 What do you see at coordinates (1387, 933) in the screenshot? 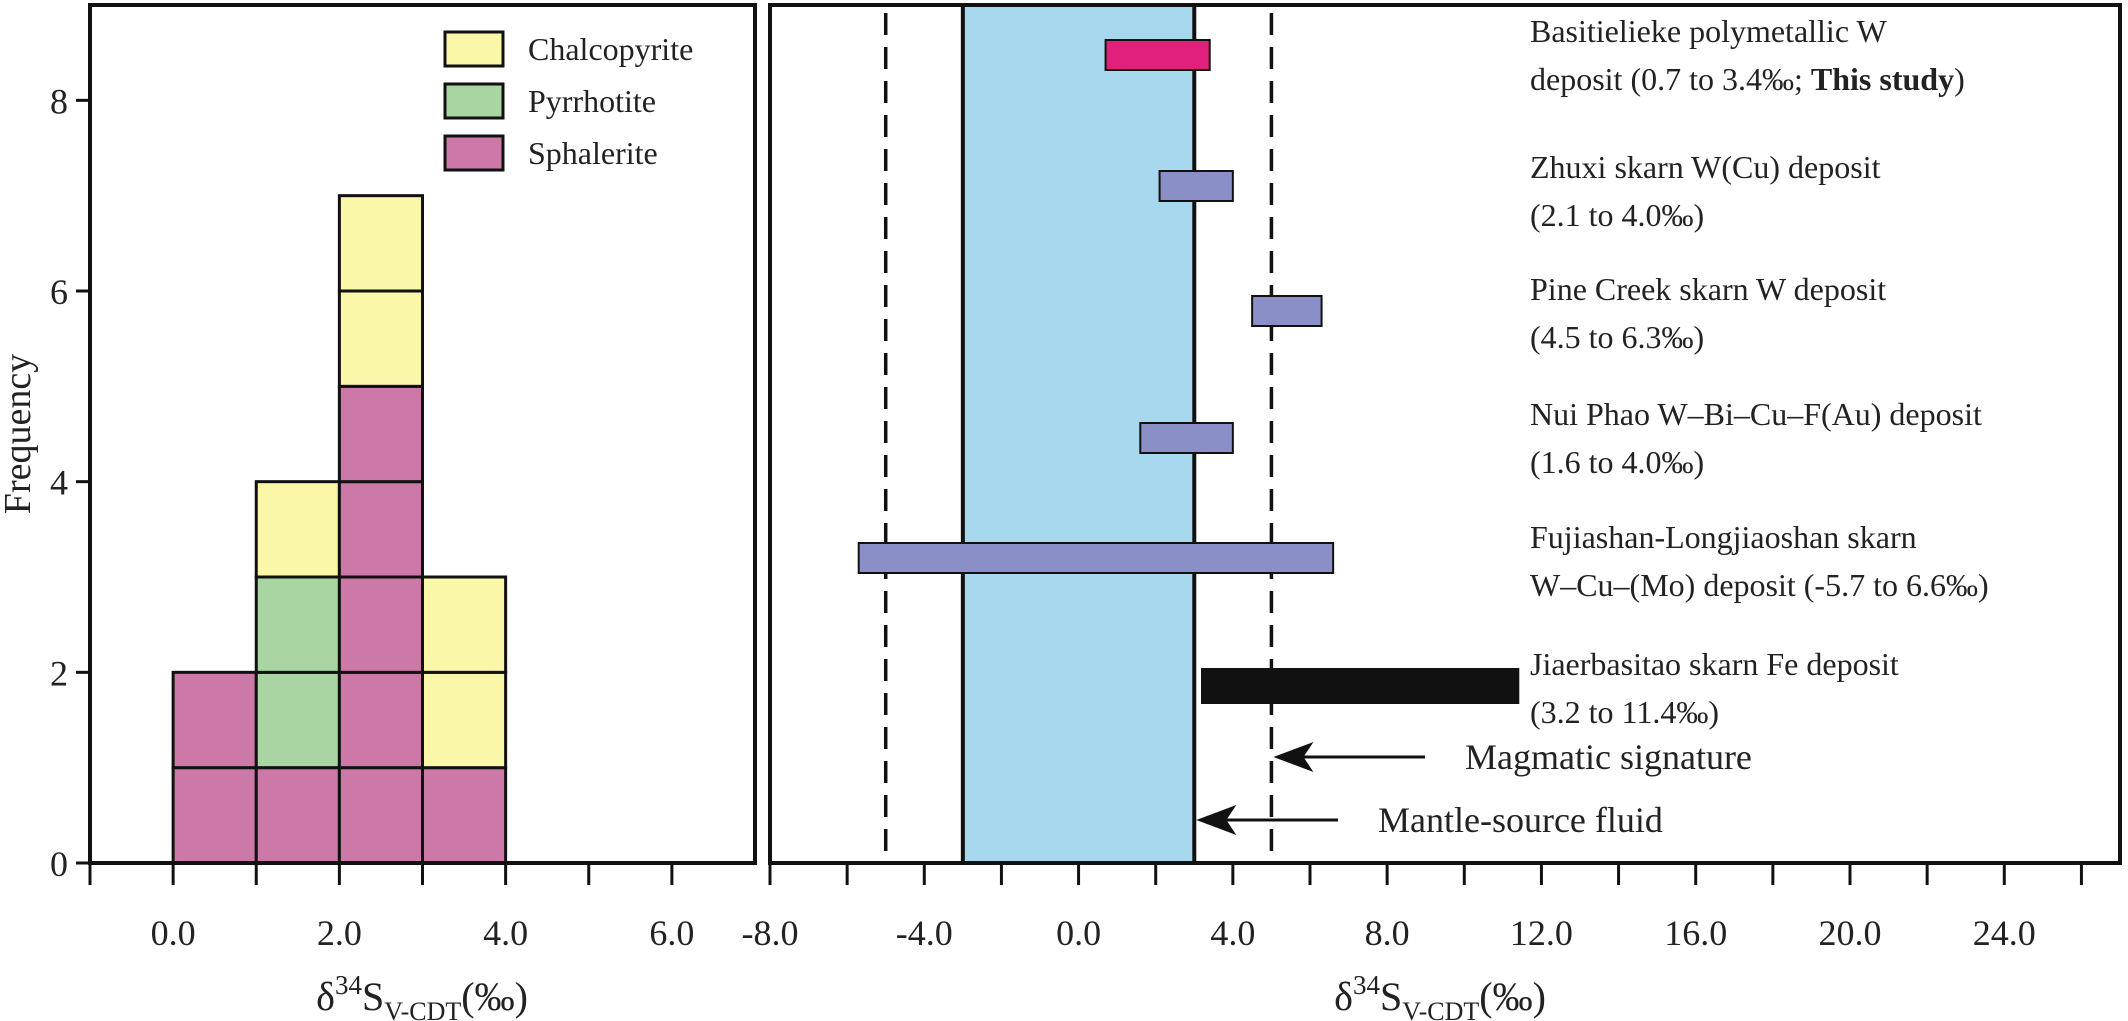
I see `x-tick-label: 8.0` at bounding box center [1387, 933].